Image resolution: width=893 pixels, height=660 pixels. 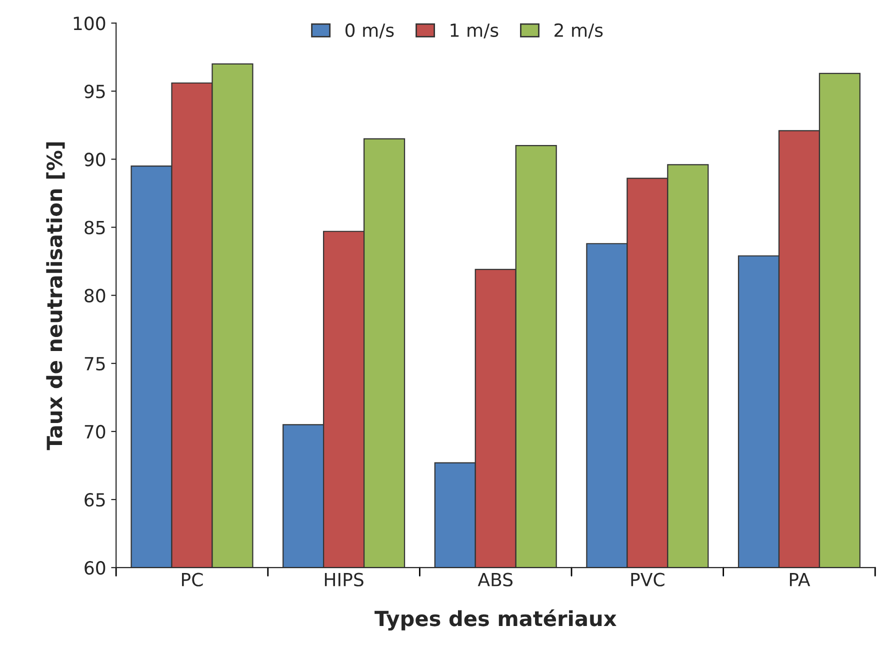 I want to click on x-tick-label: HIPS, so click(x=344, y=579).